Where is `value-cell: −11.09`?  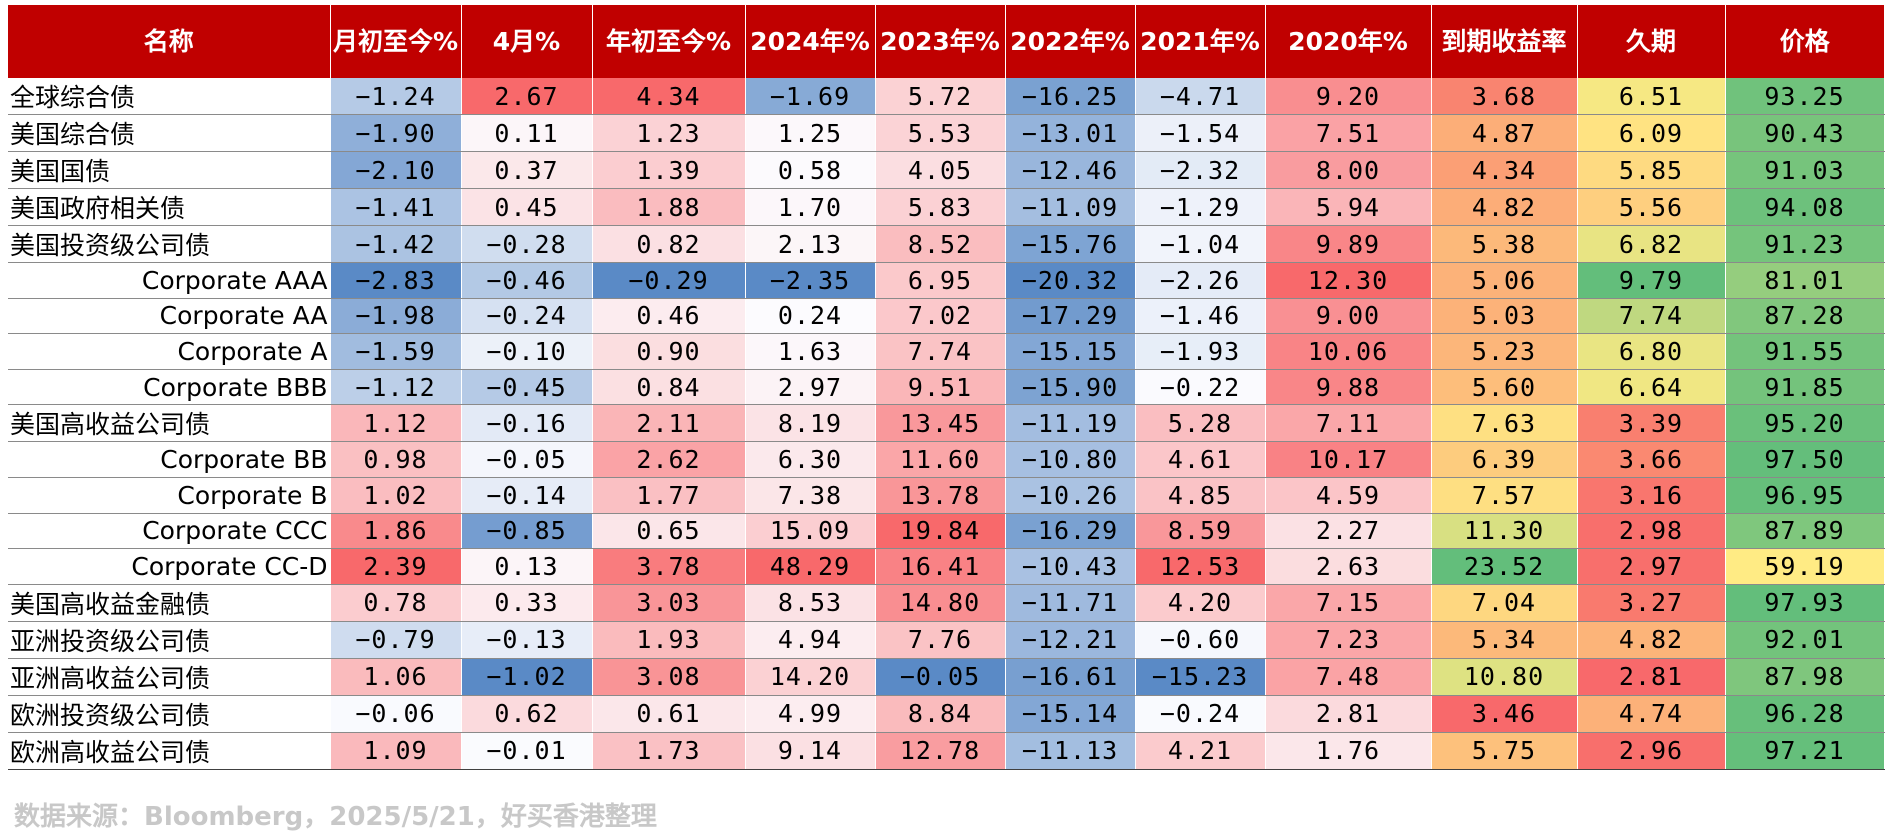
value-cell: −11.09 is located at coordinates (1070, 207).